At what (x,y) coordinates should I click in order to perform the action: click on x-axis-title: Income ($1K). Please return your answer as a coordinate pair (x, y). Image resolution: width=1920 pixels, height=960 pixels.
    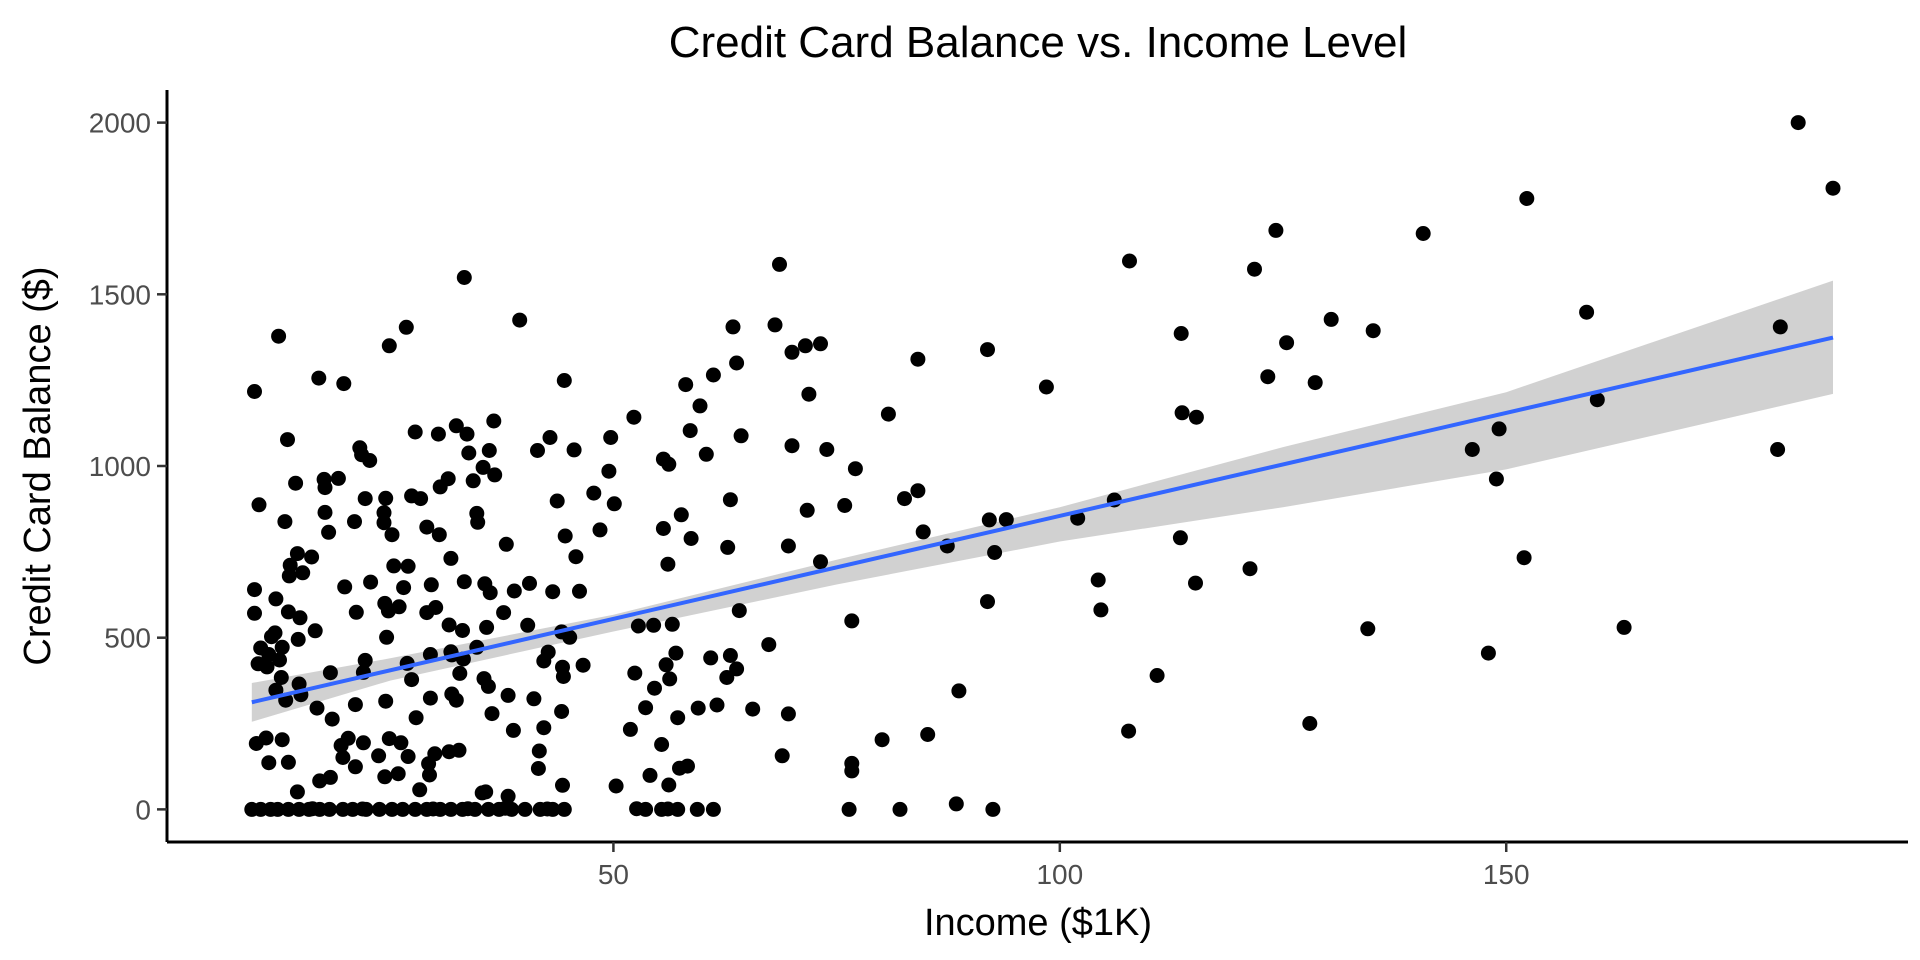
    Looking at the image, I should click on (1038, 923).